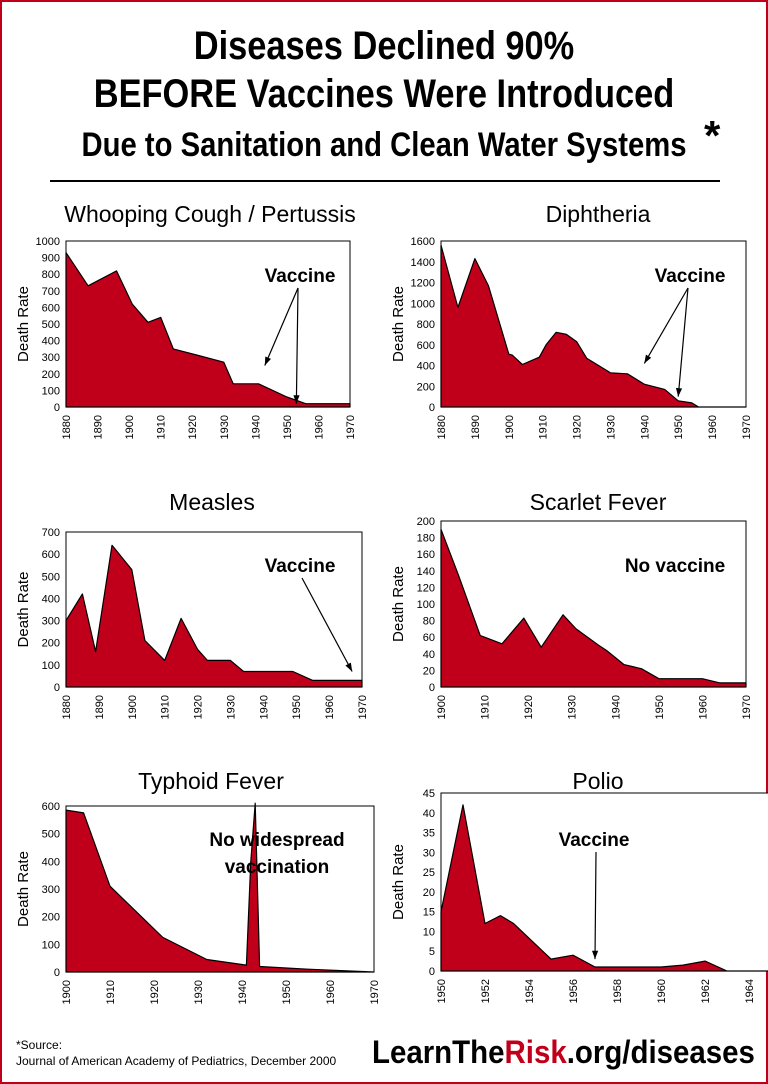 This screenshot has width=768, height=1084. I want to click on source-label: *Source:, so click(39, 1045).